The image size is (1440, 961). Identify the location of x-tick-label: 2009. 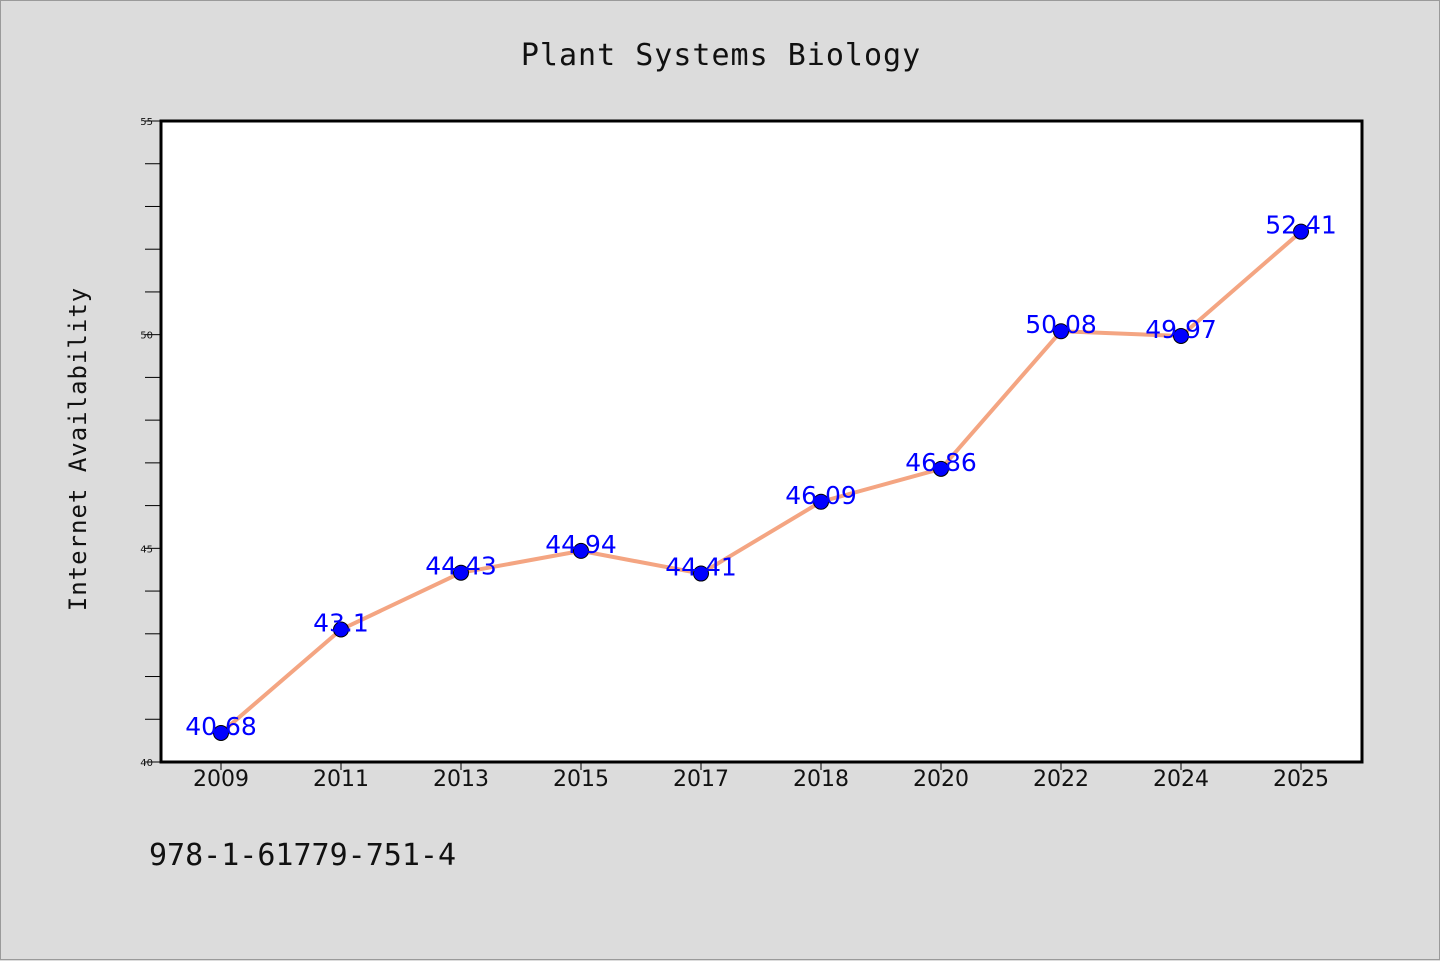
(221, 779).